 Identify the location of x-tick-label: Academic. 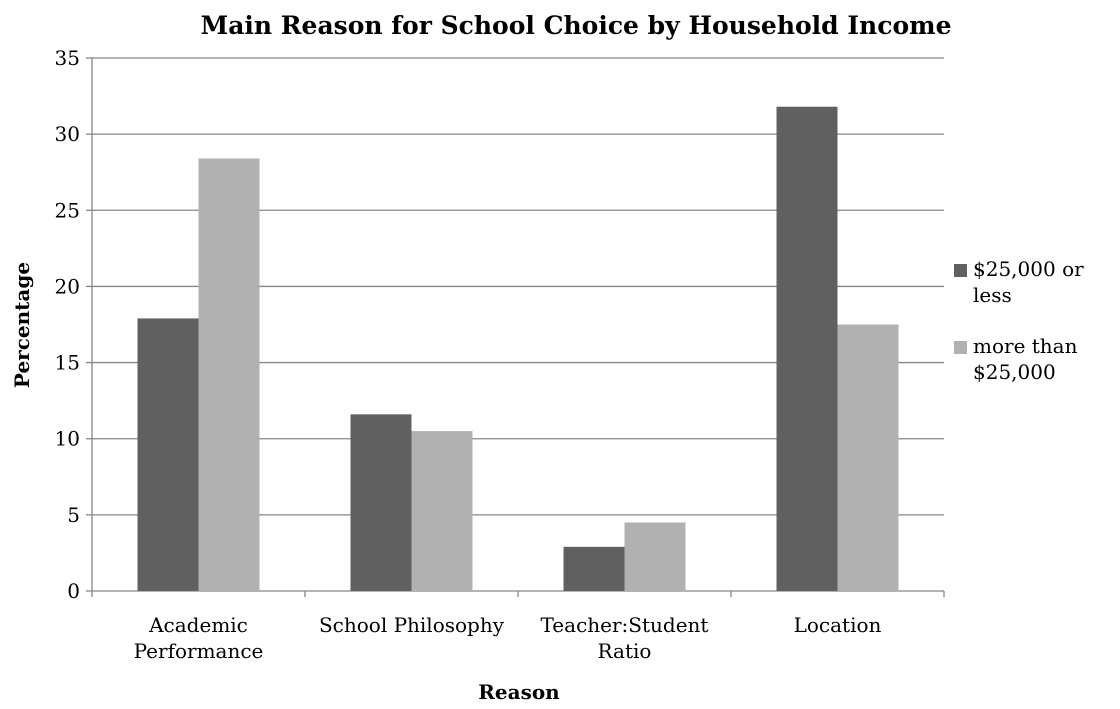
(198, 625).